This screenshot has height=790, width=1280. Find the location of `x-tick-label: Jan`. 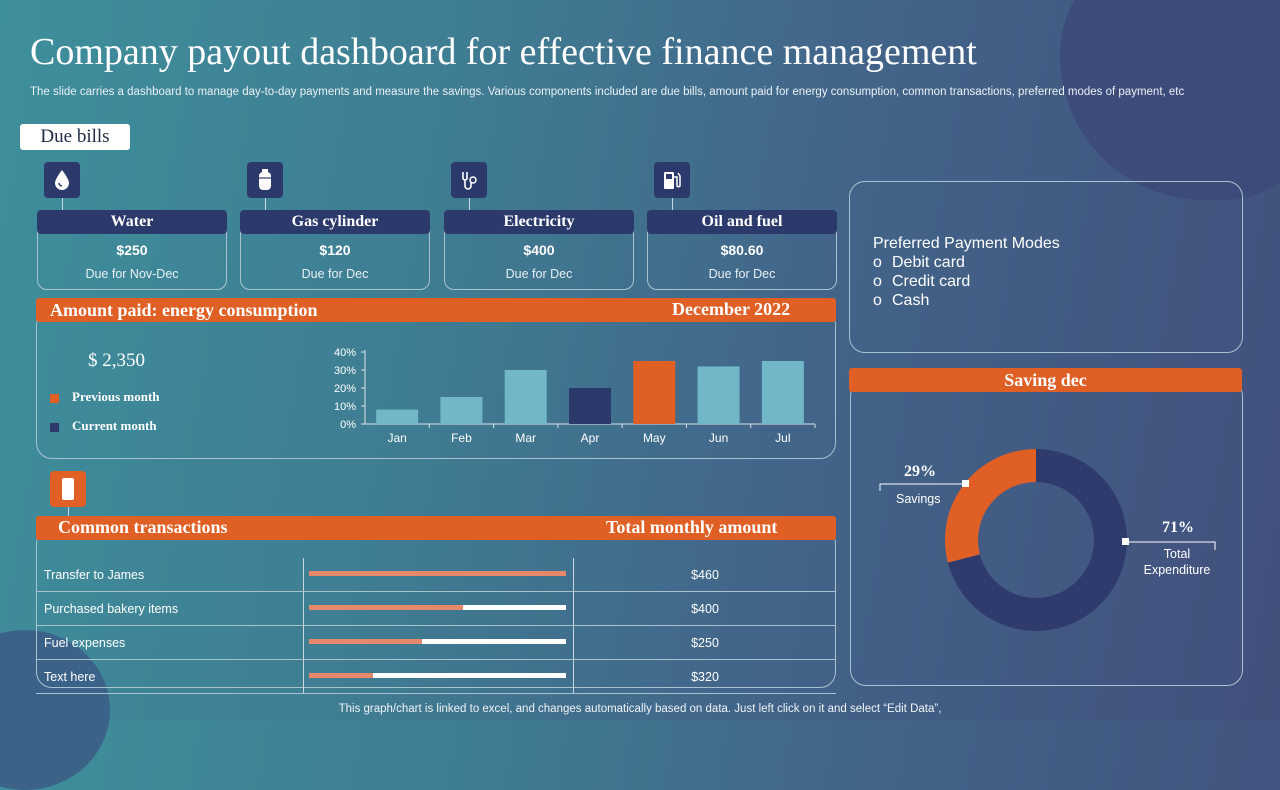

x-tick-label: Jan is located at coordinates (396, 438).